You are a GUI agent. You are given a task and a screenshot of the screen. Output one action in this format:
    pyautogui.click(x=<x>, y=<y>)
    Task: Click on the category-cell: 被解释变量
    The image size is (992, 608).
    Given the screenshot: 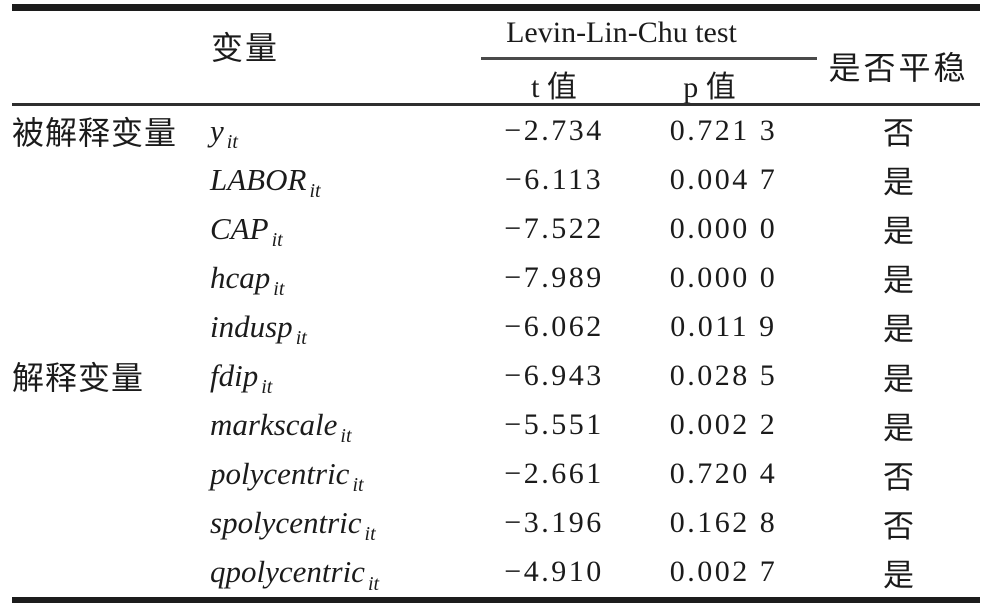 What is the action you would take?
    pyautogui.click(x=95, y=132)
    